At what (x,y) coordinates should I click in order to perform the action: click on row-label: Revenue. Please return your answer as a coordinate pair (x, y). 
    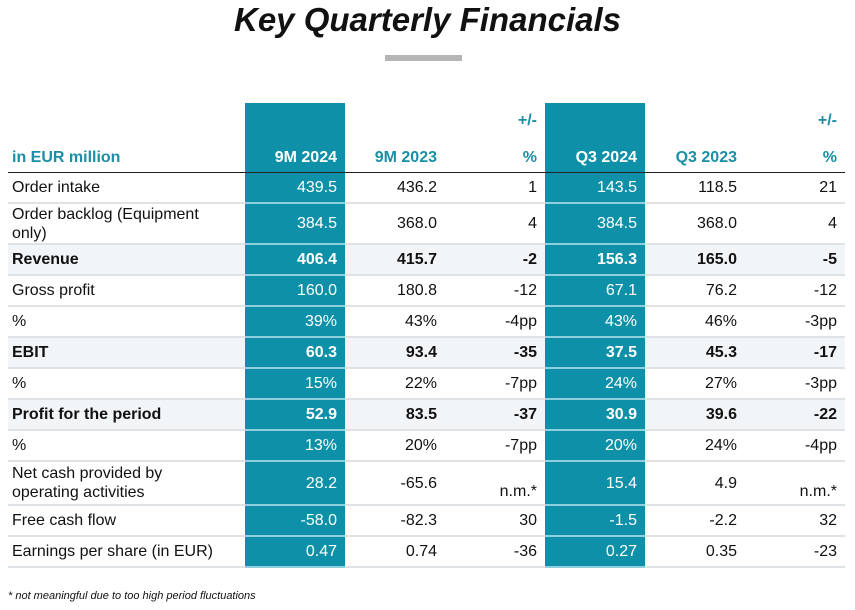
    Looking at the image, I should click on (126, 260).